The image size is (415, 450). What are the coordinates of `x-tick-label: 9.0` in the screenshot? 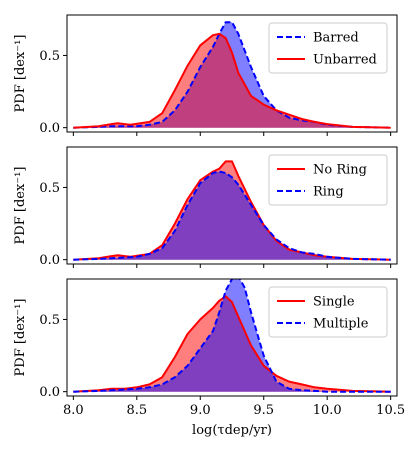 It's located at (200, 410).